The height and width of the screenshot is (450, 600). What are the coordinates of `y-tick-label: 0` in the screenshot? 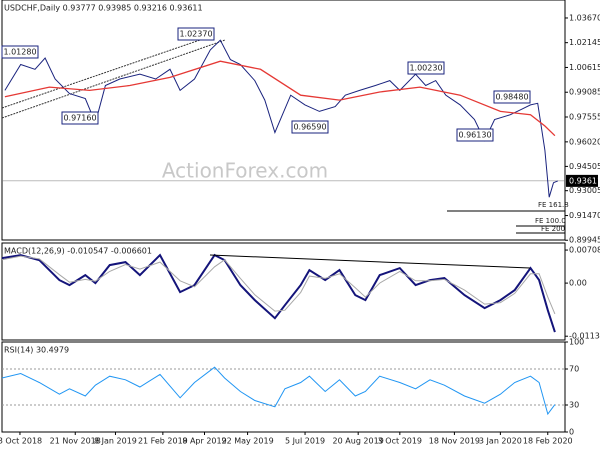 It's located at (571, 432).